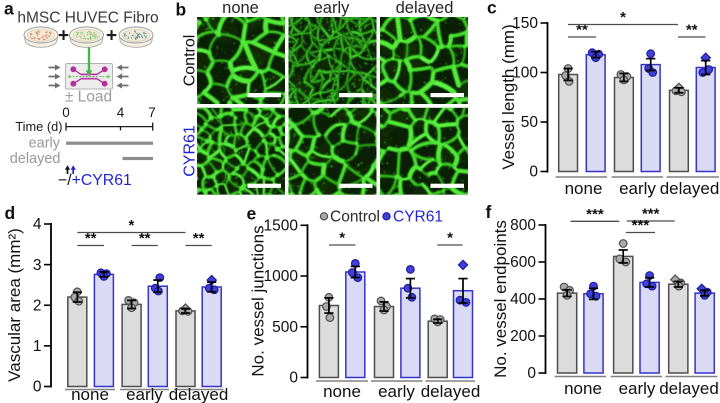 The height and width of the screenshot is (403, 720). What do you see at coordinates (152, 112) in the screenshot?
I see `svg-text: 7` at bounding box center [152, 112].